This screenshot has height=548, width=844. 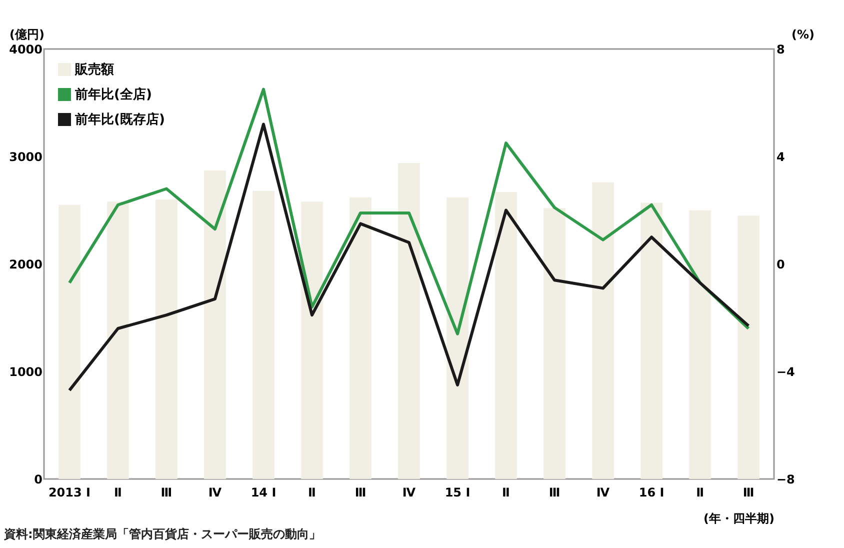 I want to click on x-tick-label: 16 Ⅰ, so click(x=651, y=493).